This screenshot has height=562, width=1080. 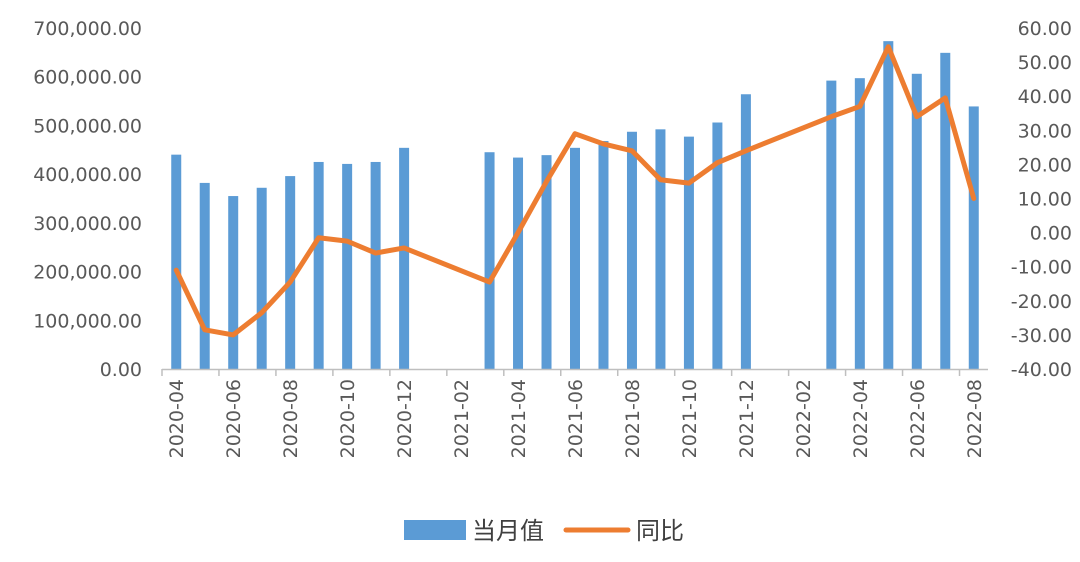 I want to click on y-left-tick-label: 300,000.00, so click(x=87, y=224).